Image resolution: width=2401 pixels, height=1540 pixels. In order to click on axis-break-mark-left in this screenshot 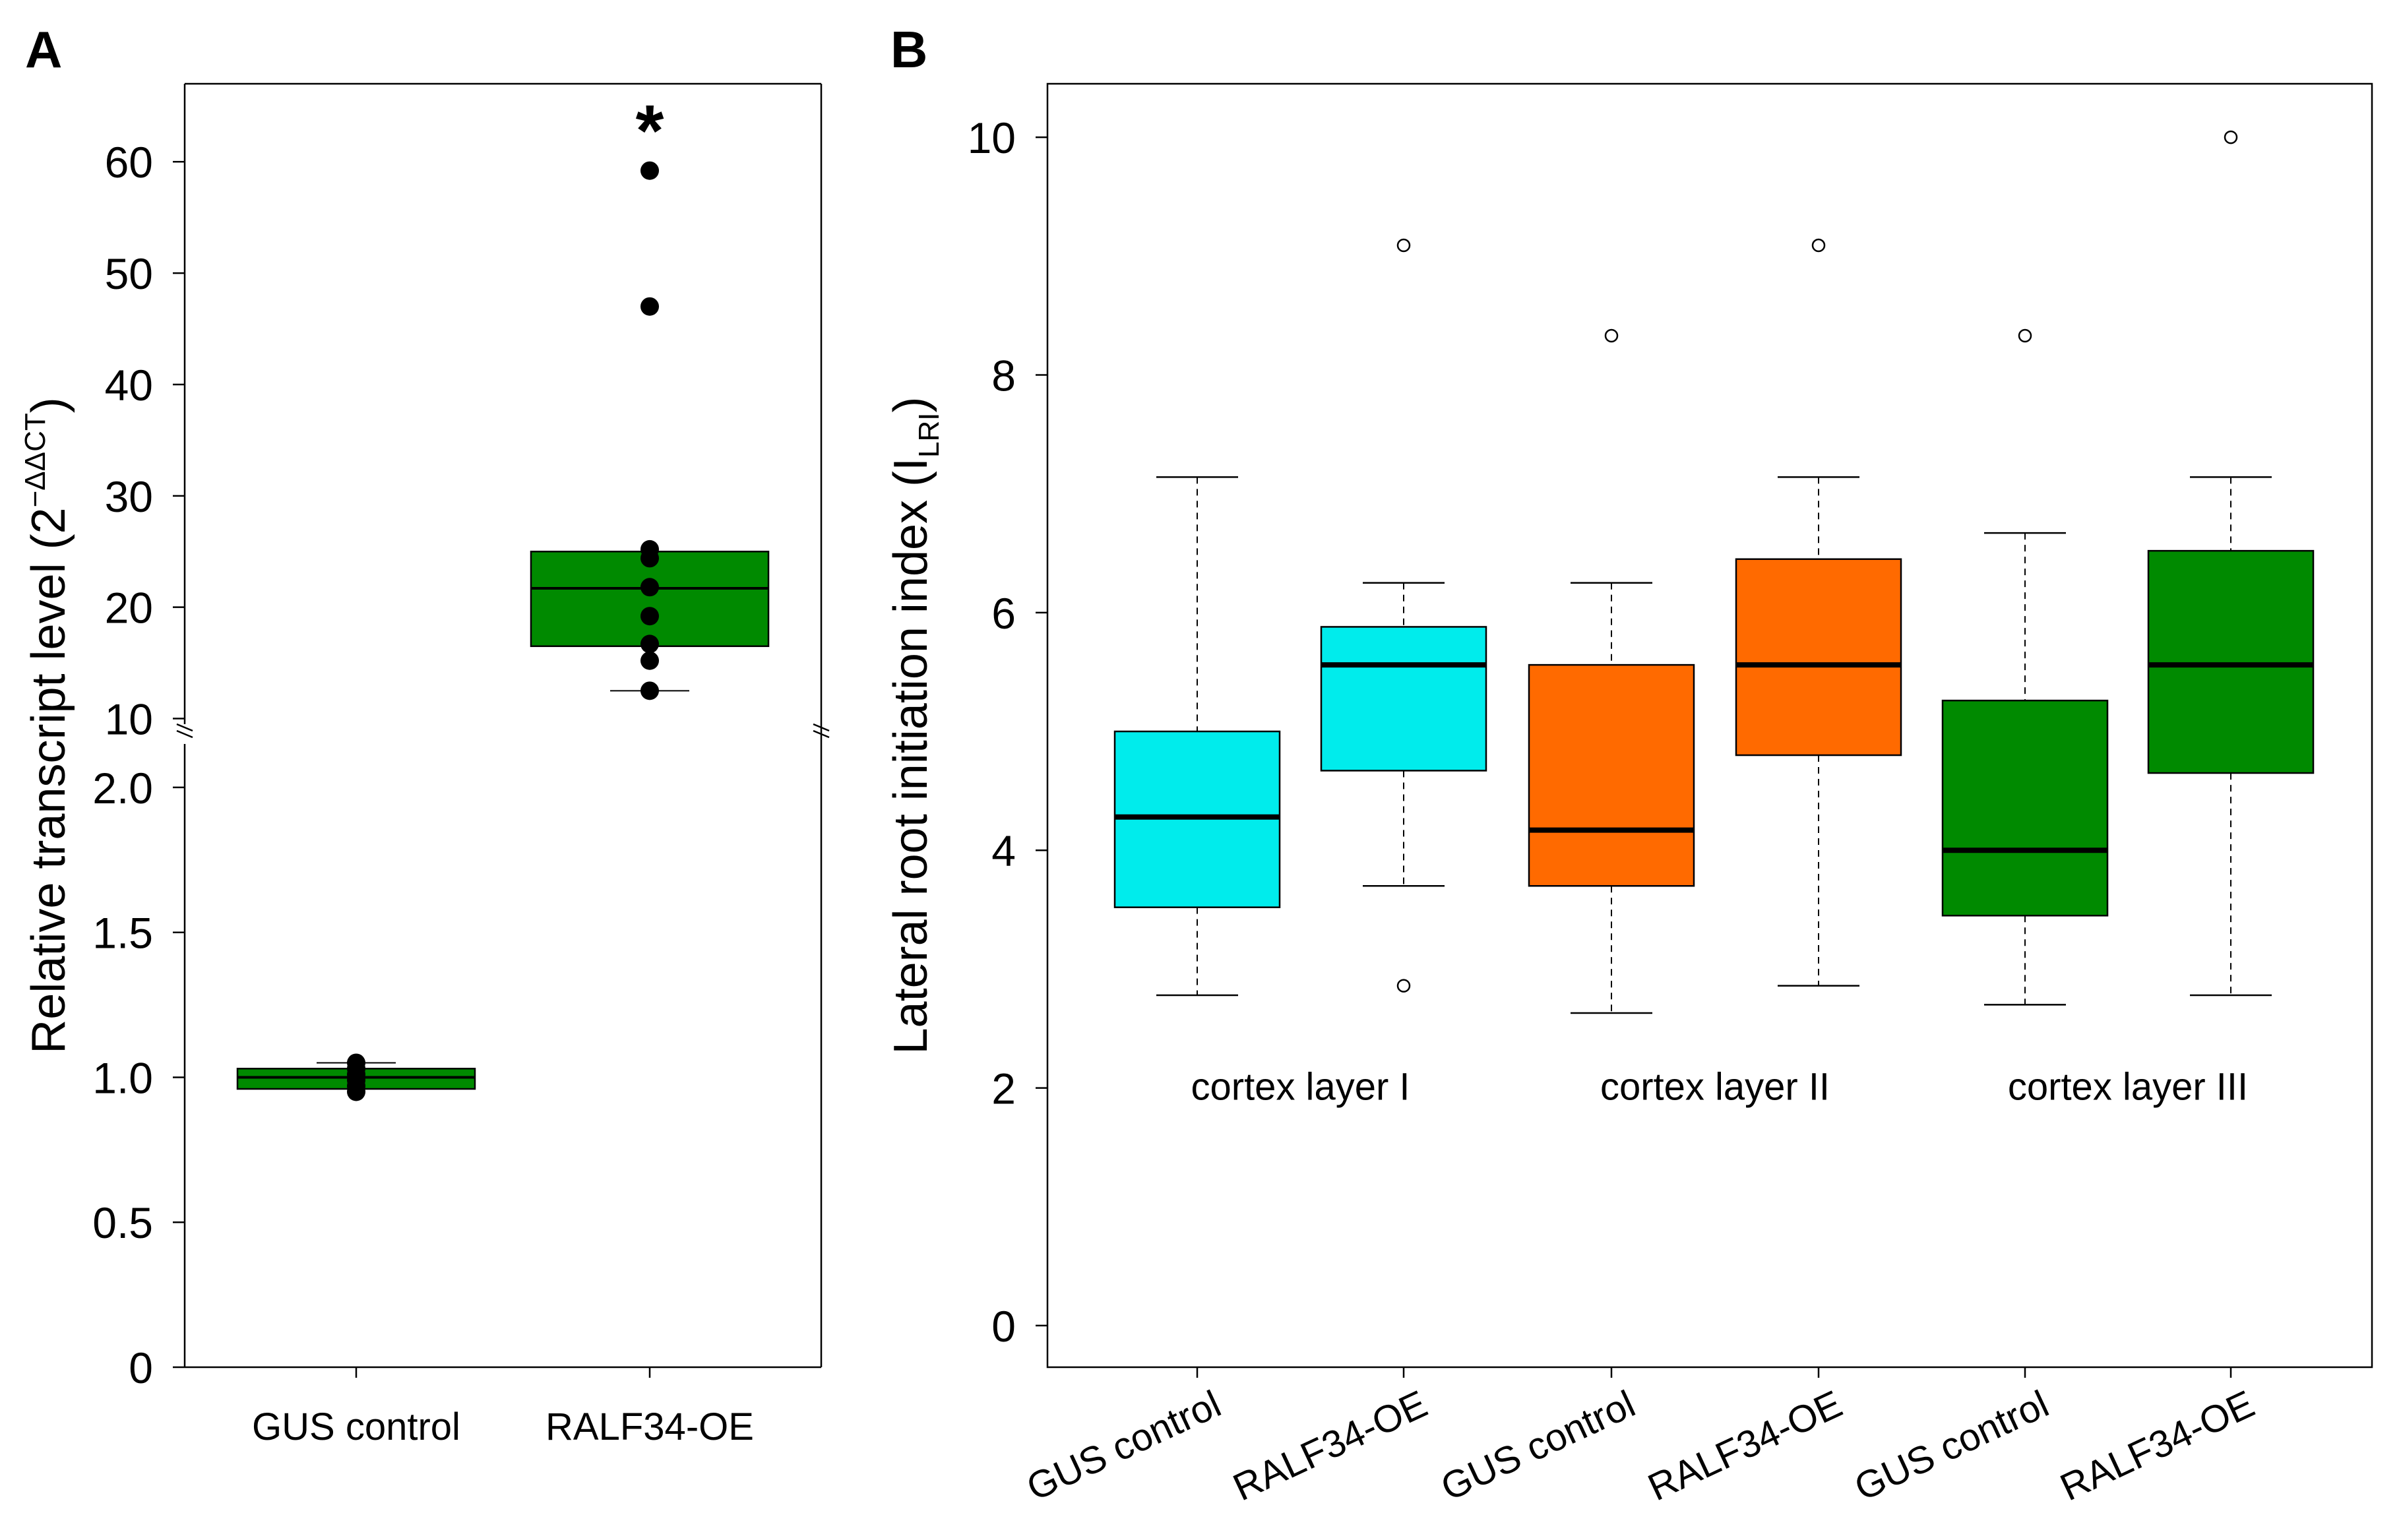, I will do `click(184, 734)`.